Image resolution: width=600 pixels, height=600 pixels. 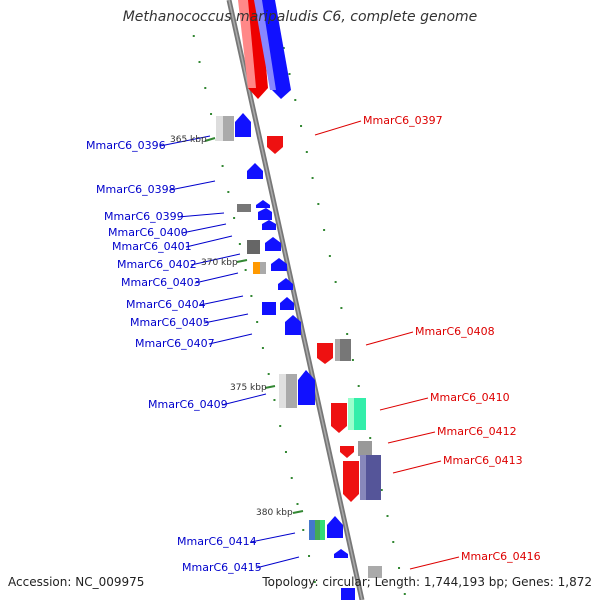 I want to click on gene-label: MmarC6_0413, so click(x=483, y=460).